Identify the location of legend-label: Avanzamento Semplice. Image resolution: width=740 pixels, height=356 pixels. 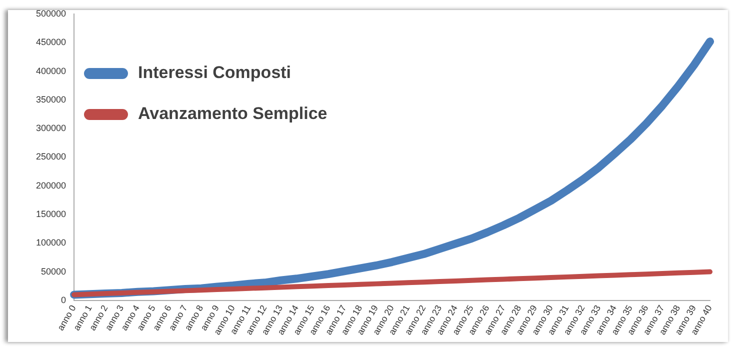
(233, 114).